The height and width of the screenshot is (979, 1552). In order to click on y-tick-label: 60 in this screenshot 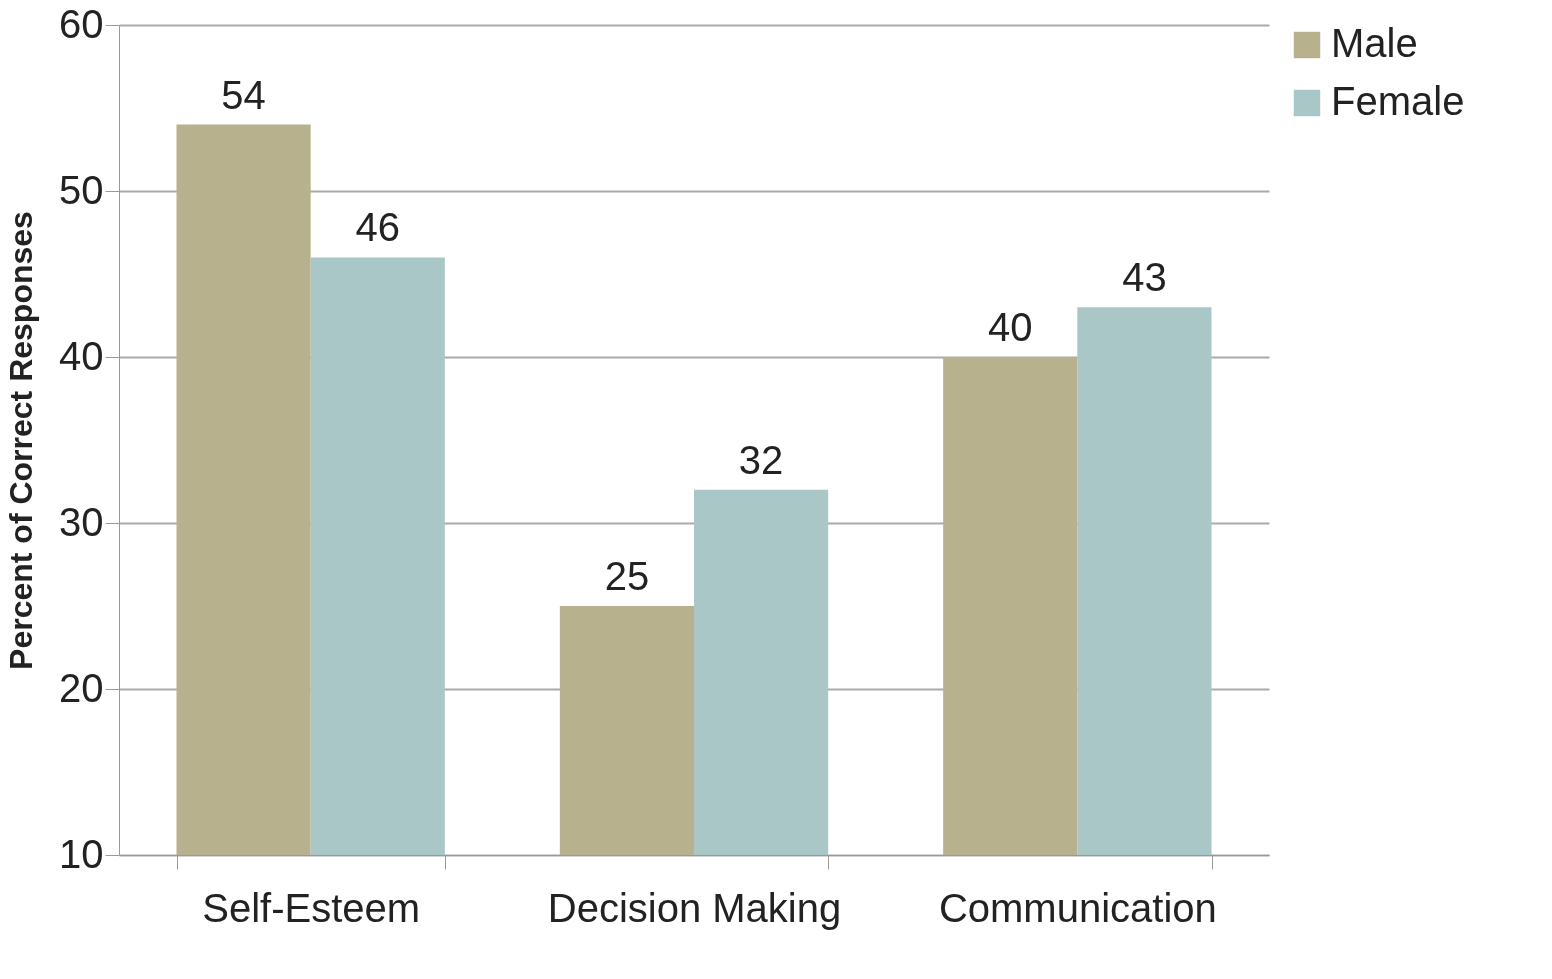, I will do `click(81, 23)`.